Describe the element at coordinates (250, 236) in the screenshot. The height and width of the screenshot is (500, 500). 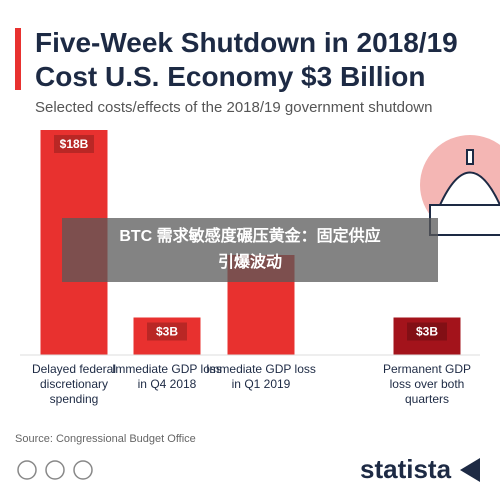
I see `overlay-text: BTC 需求敏感度碾压黄金：固定供应` at that location.